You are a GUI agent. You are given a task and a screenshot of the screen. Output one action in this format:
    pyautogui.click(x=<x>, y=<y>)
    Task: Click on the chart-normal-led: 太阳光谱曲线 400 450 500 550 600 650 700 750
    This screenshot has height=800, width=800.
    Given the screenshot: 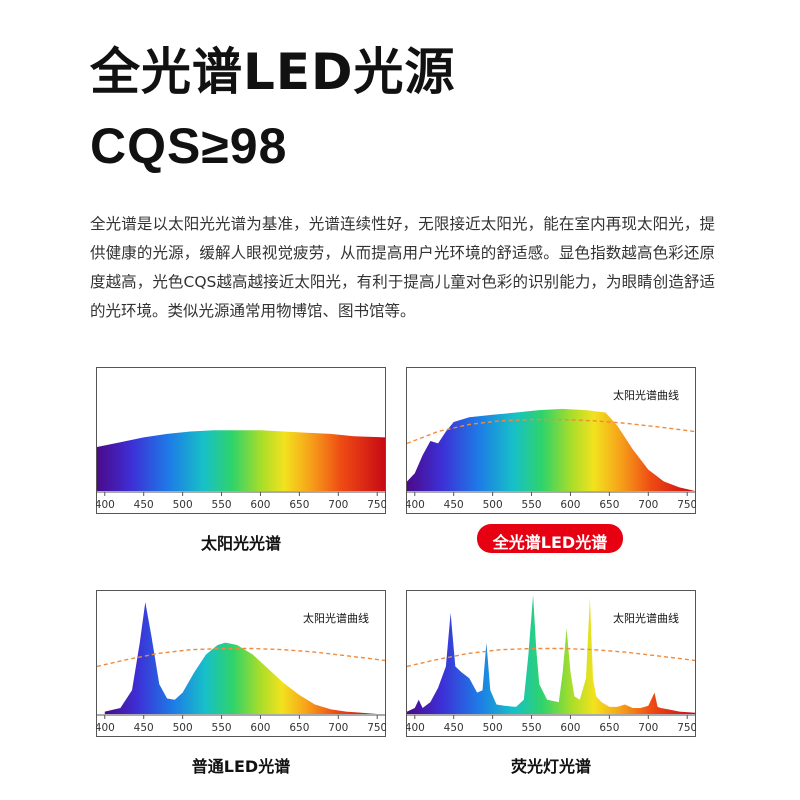 What is the action you would take?
    pyautogui.click(x=241, y=663)
    